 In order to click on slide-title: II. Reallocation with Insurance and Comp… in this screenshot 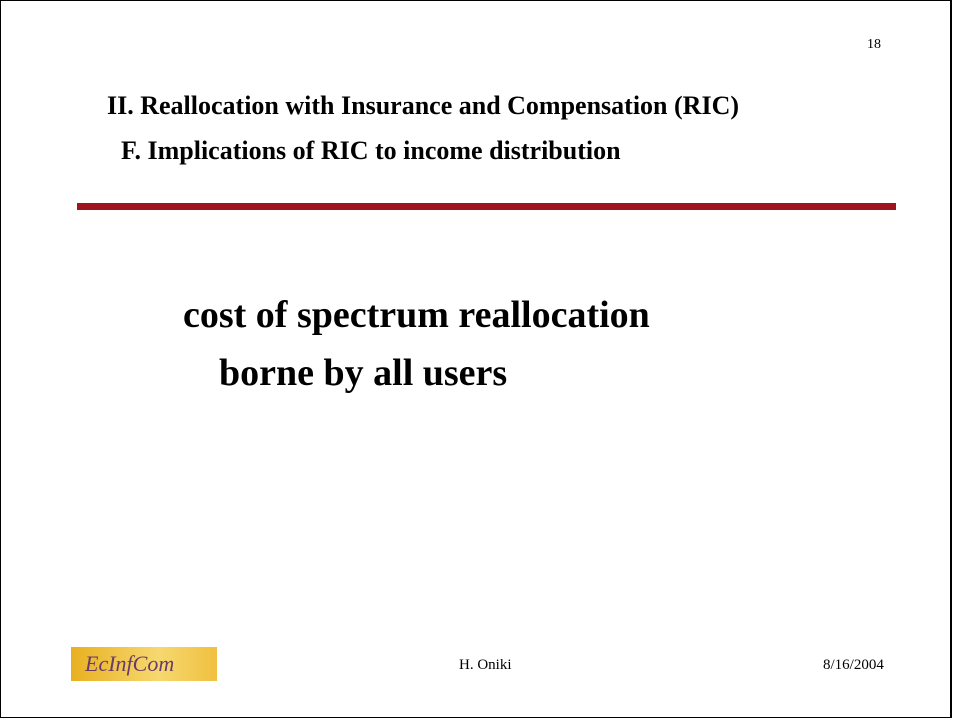, I will do `click(423, 105)`.